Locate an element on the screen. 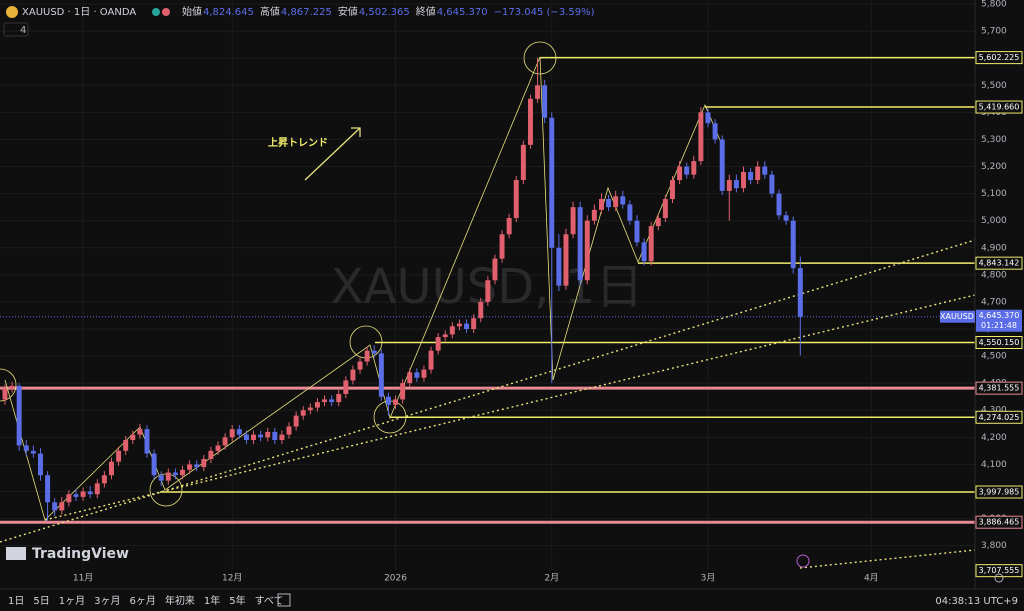 The height and width of the screenshot is (611, 1024). y-tick-label: 4,500 is located at coordinates (994, 357).